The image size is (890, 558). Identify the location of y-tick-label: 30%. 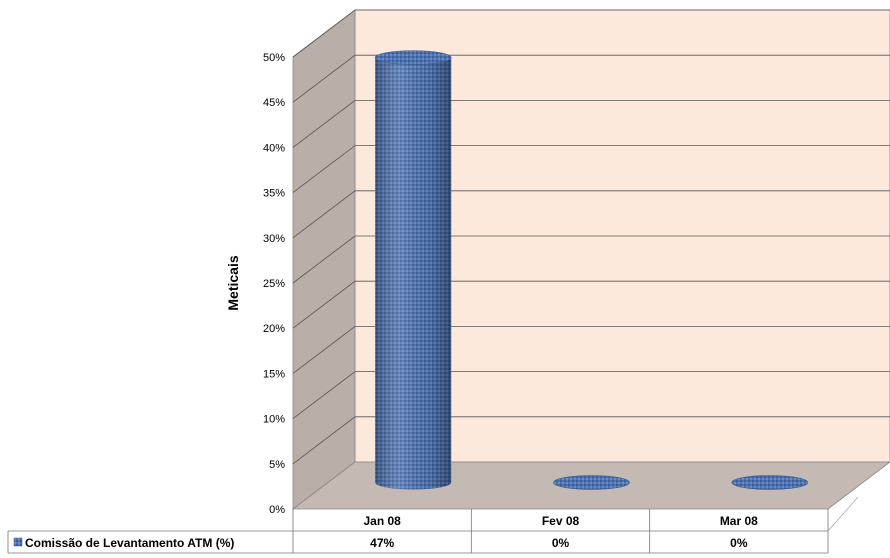
(274, 239).